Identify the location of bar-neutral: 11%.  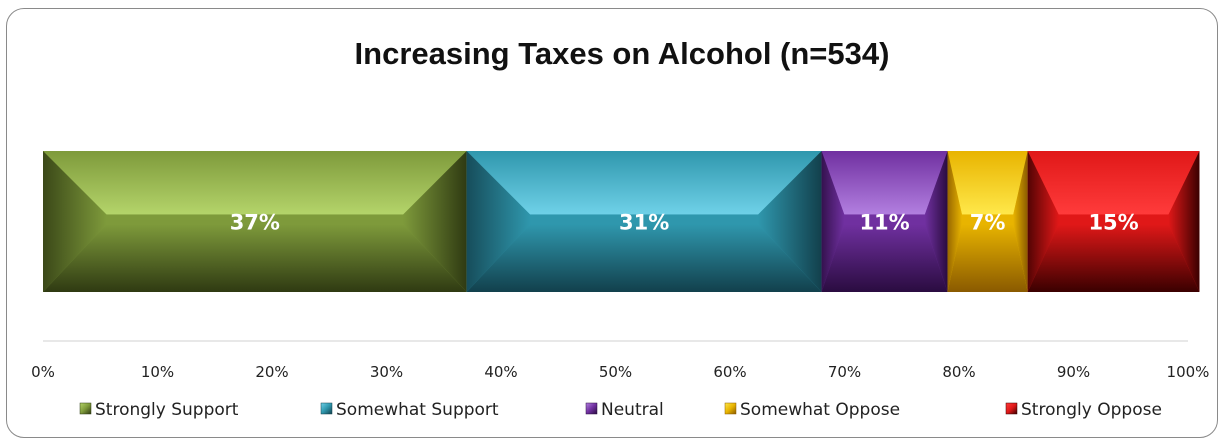
(884, 221).